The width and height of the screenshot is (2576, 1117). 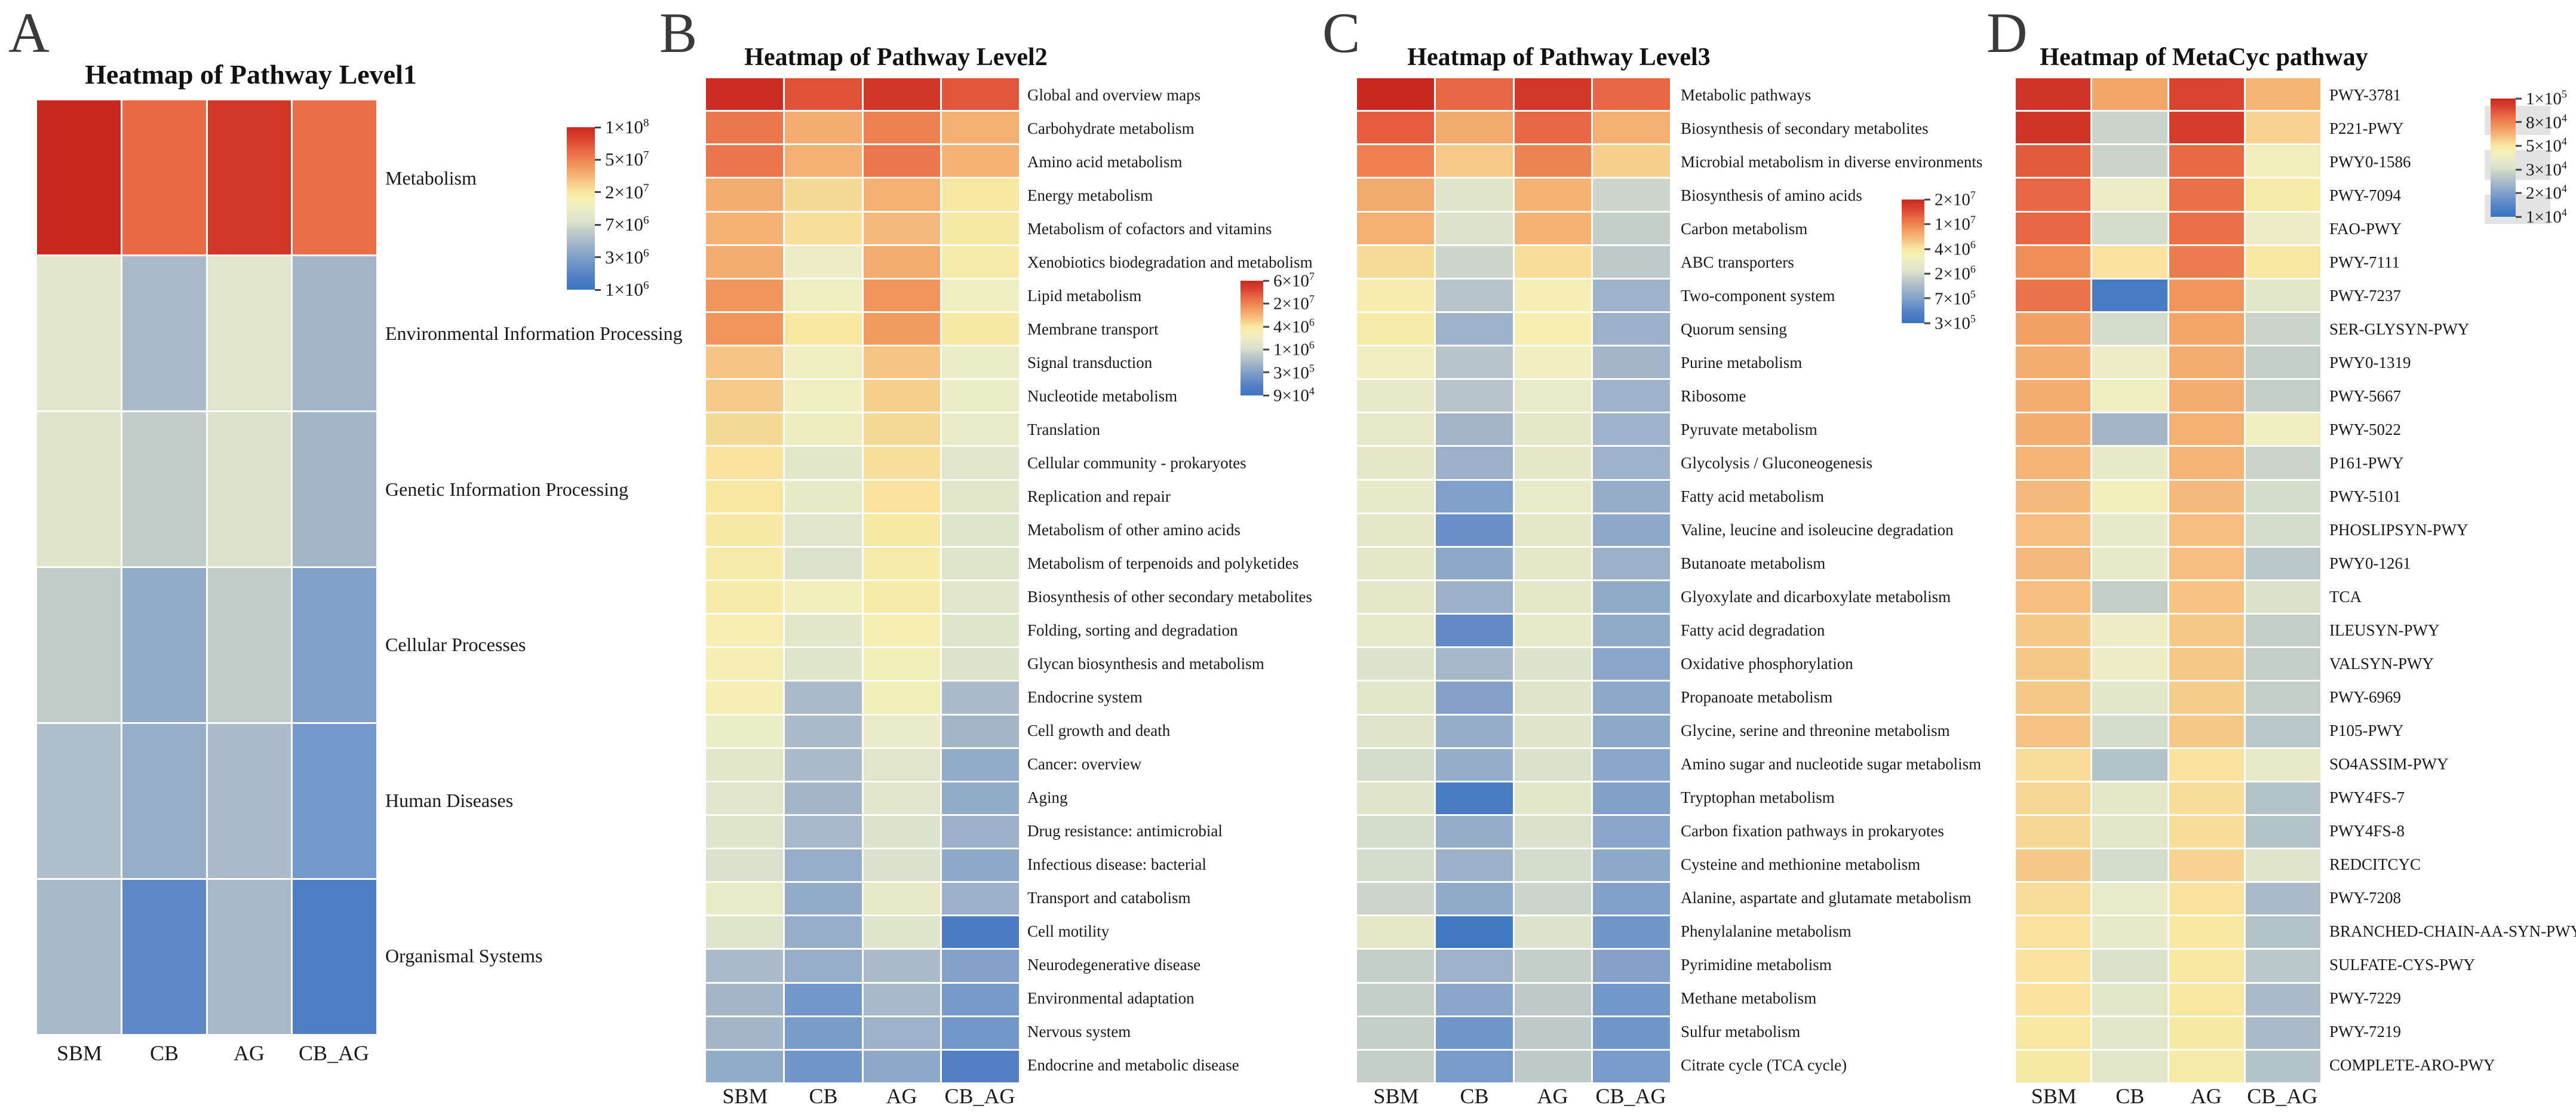 I want to click on row-label: Signal transduction, so click(x=1090, y=362).